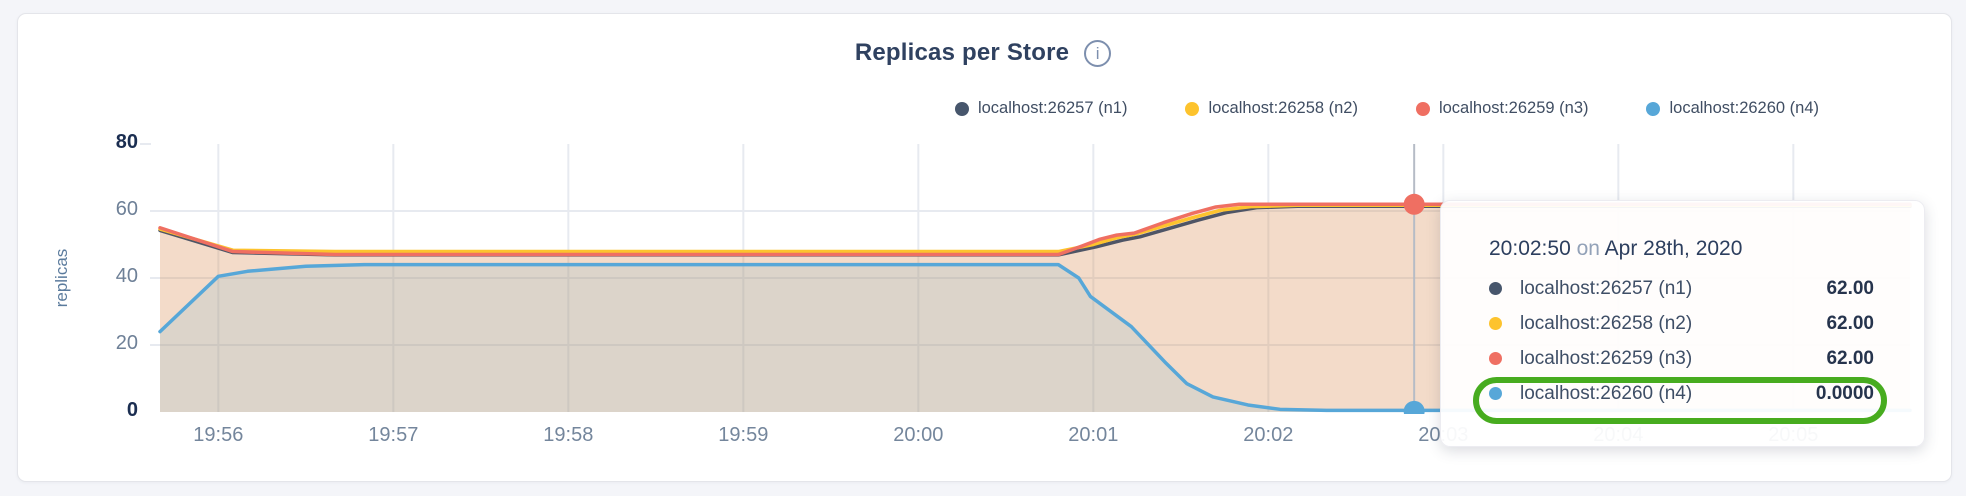  I want to click on legend-dot-n2, so click(1192, 108).